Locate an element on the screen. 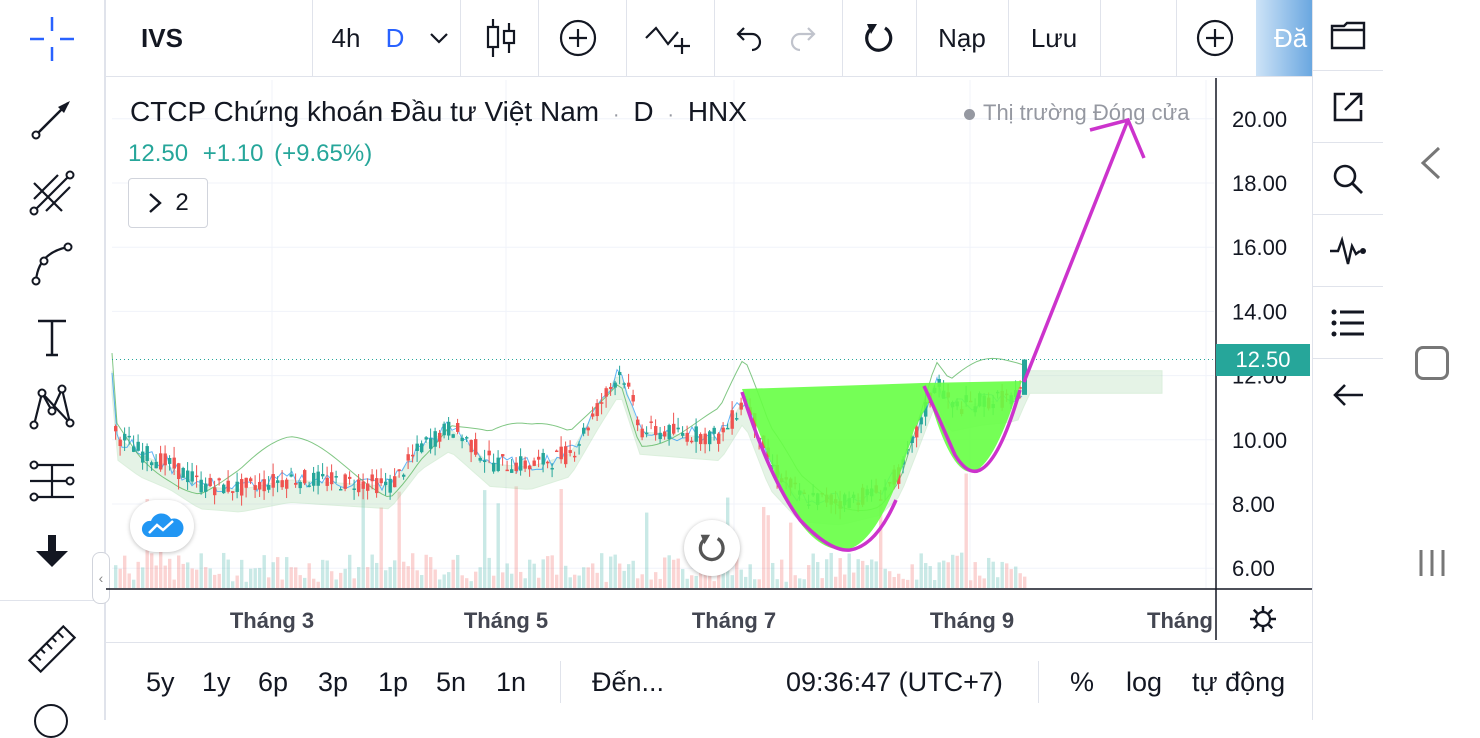  symbol-button: IVS is located at coordinates (162, 37).